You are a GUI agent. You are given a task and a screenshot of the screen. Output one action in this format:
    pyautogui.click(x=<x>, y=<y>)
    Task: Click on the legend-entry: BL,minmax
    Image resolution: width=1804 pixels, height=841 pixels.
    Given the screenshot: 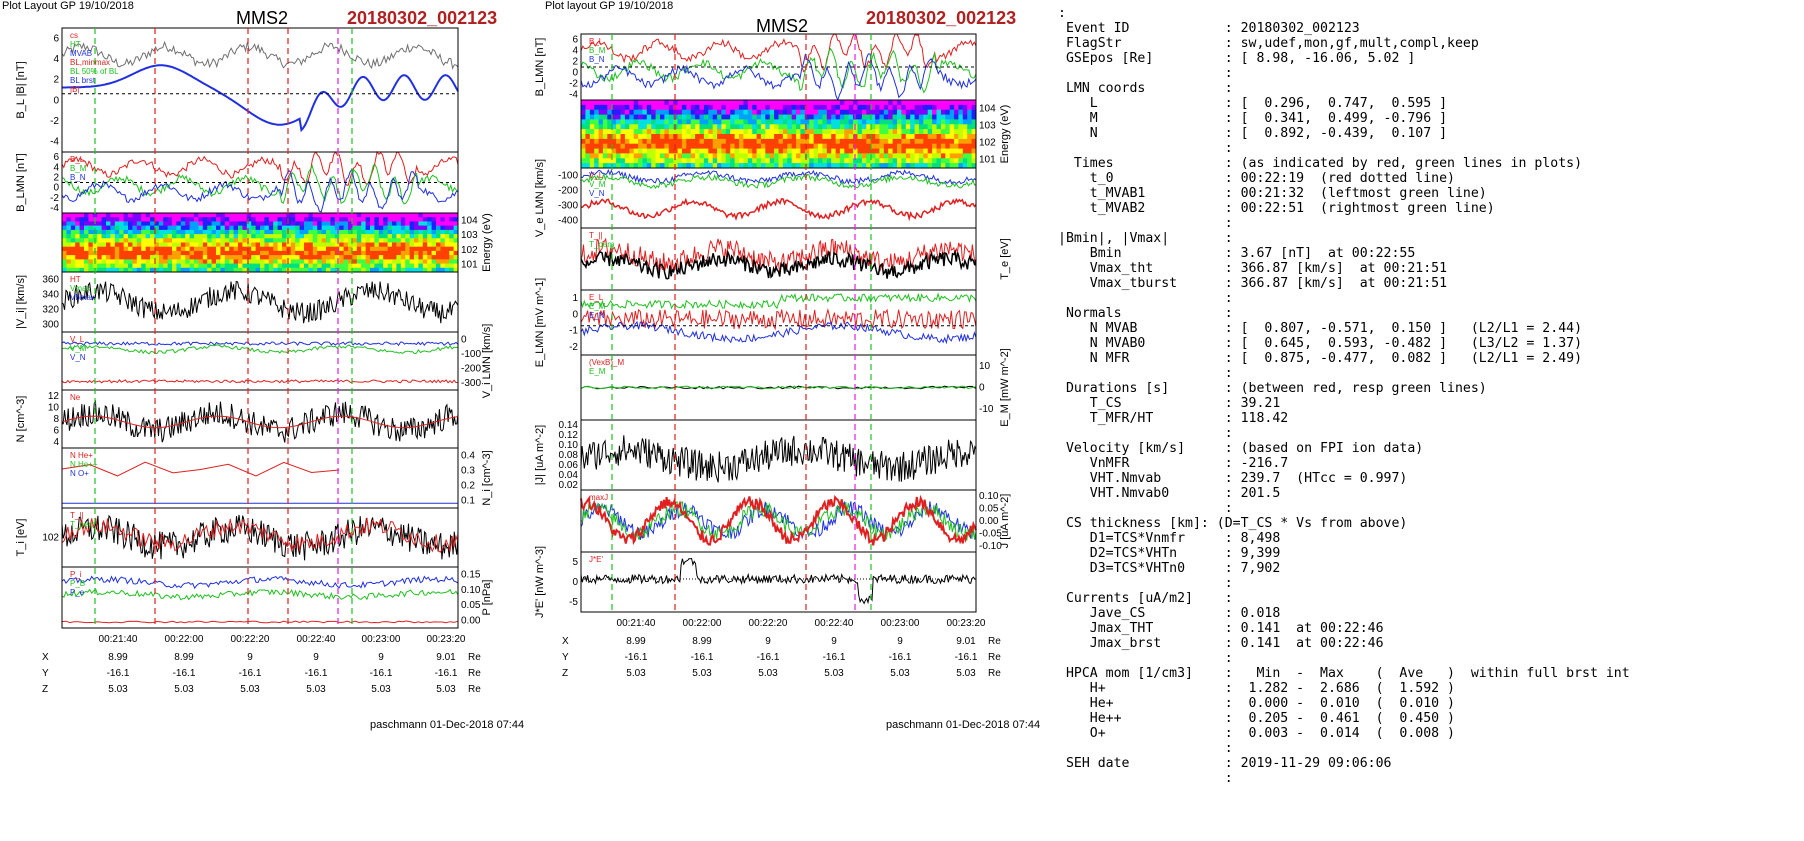 What is the action you would take?
    pyautogui.click(x=90, y=62)
    